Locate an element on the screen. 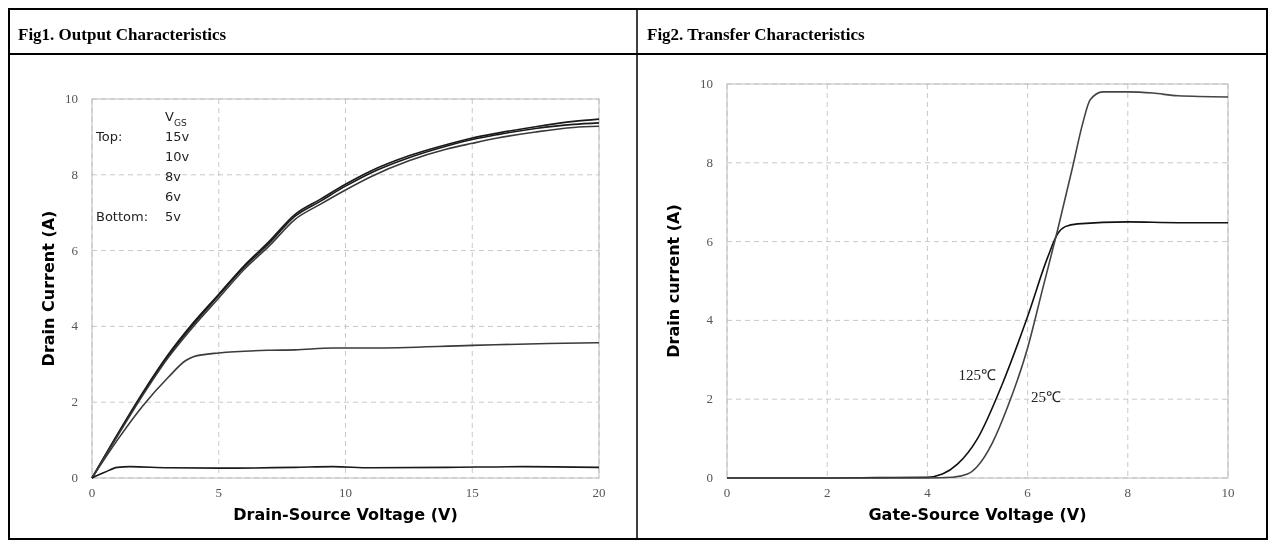 This screenshot has width=1274, height=547. x-axis-title: Gate-Source Voltage (V) is located at coordinates (977, 514).